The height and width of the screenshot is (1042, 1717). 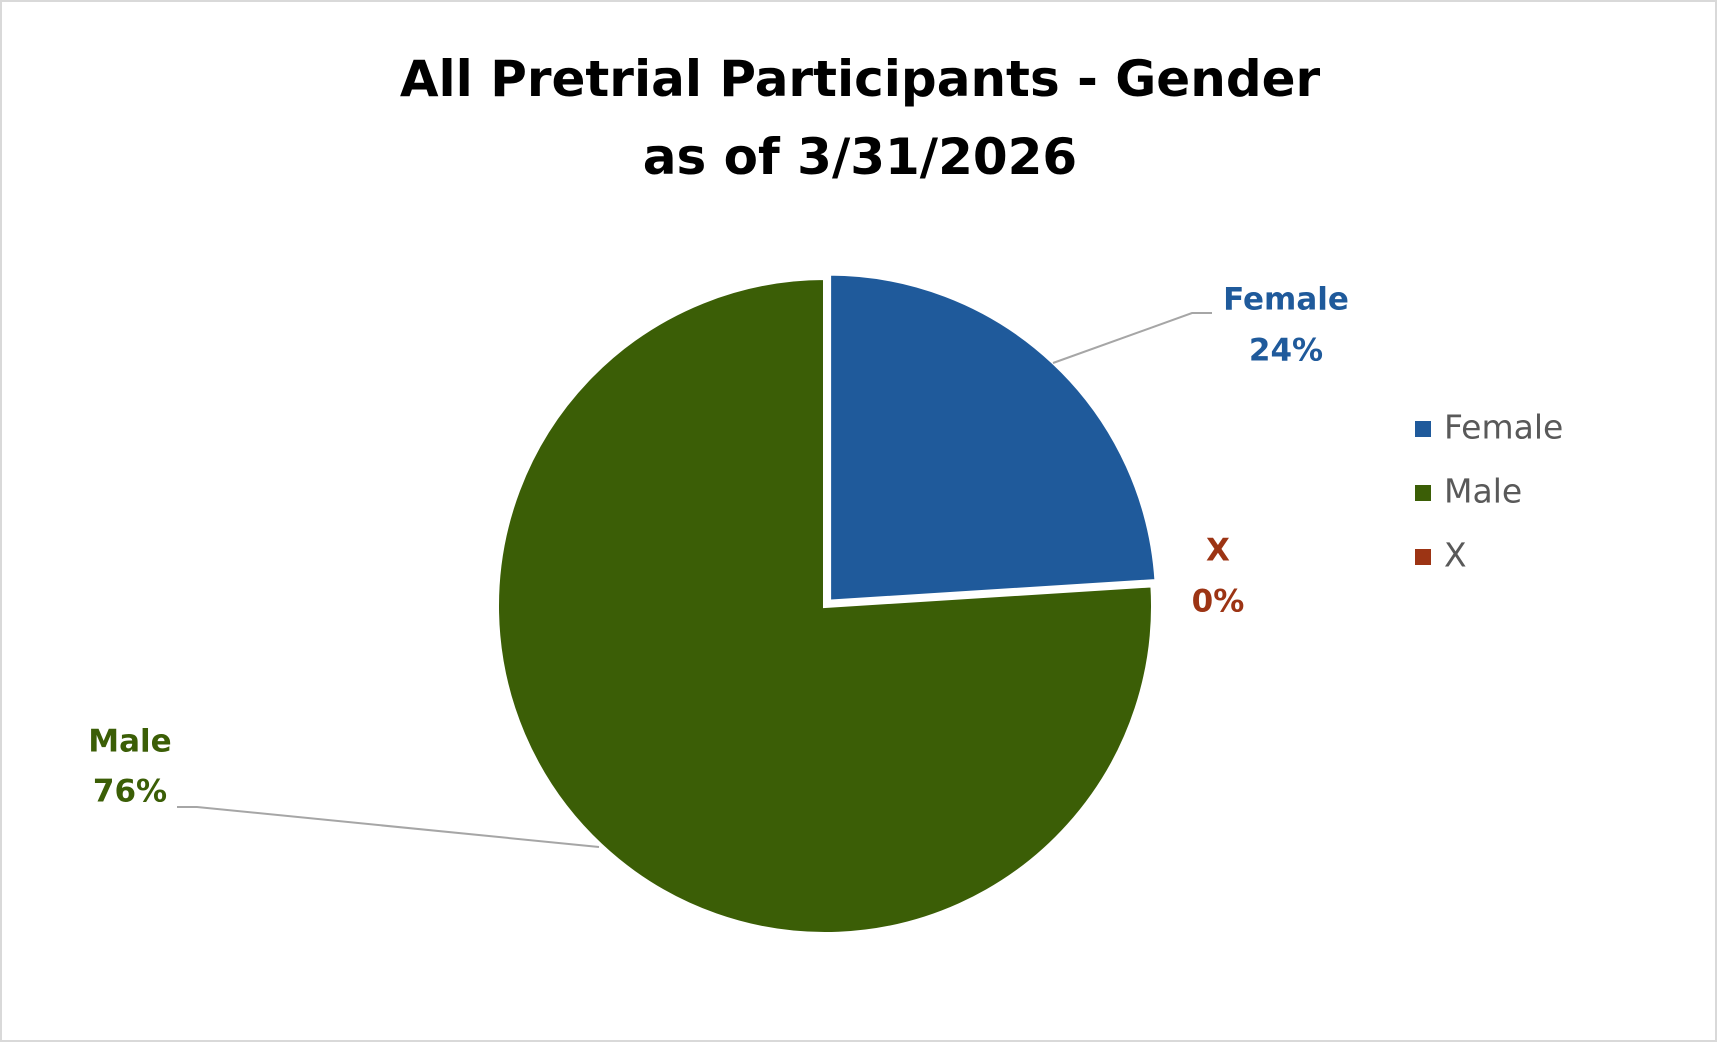 I want to click on data-label-name: X, so click(x=1218, y=551).